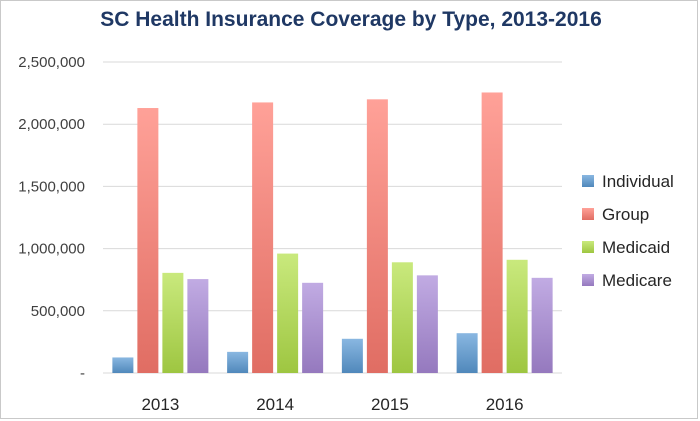 Image resolution: width=700 pixels, height=421 pixels. What do you see at coordinates (238, 362) in the screenshot?
I see `bar-individual-2014` at bounding box center [238, 362].